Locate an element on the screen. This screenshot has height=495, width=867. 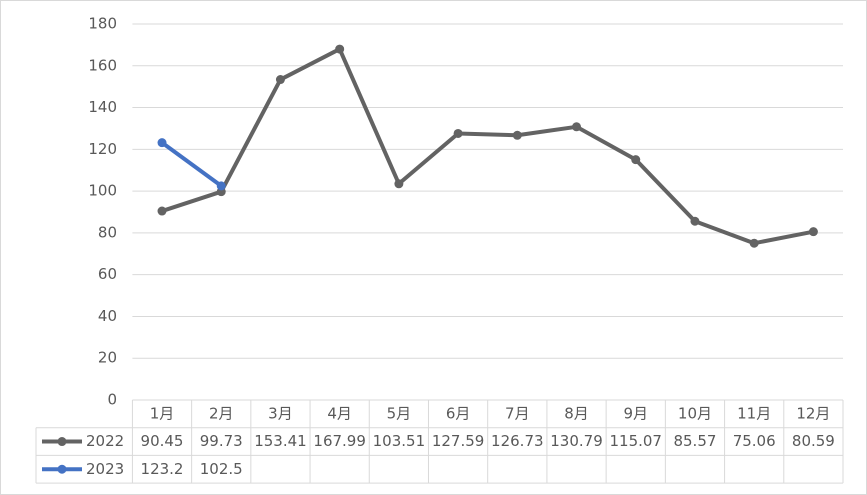
table-value: 80.59 is located at coordinates (813, 441).